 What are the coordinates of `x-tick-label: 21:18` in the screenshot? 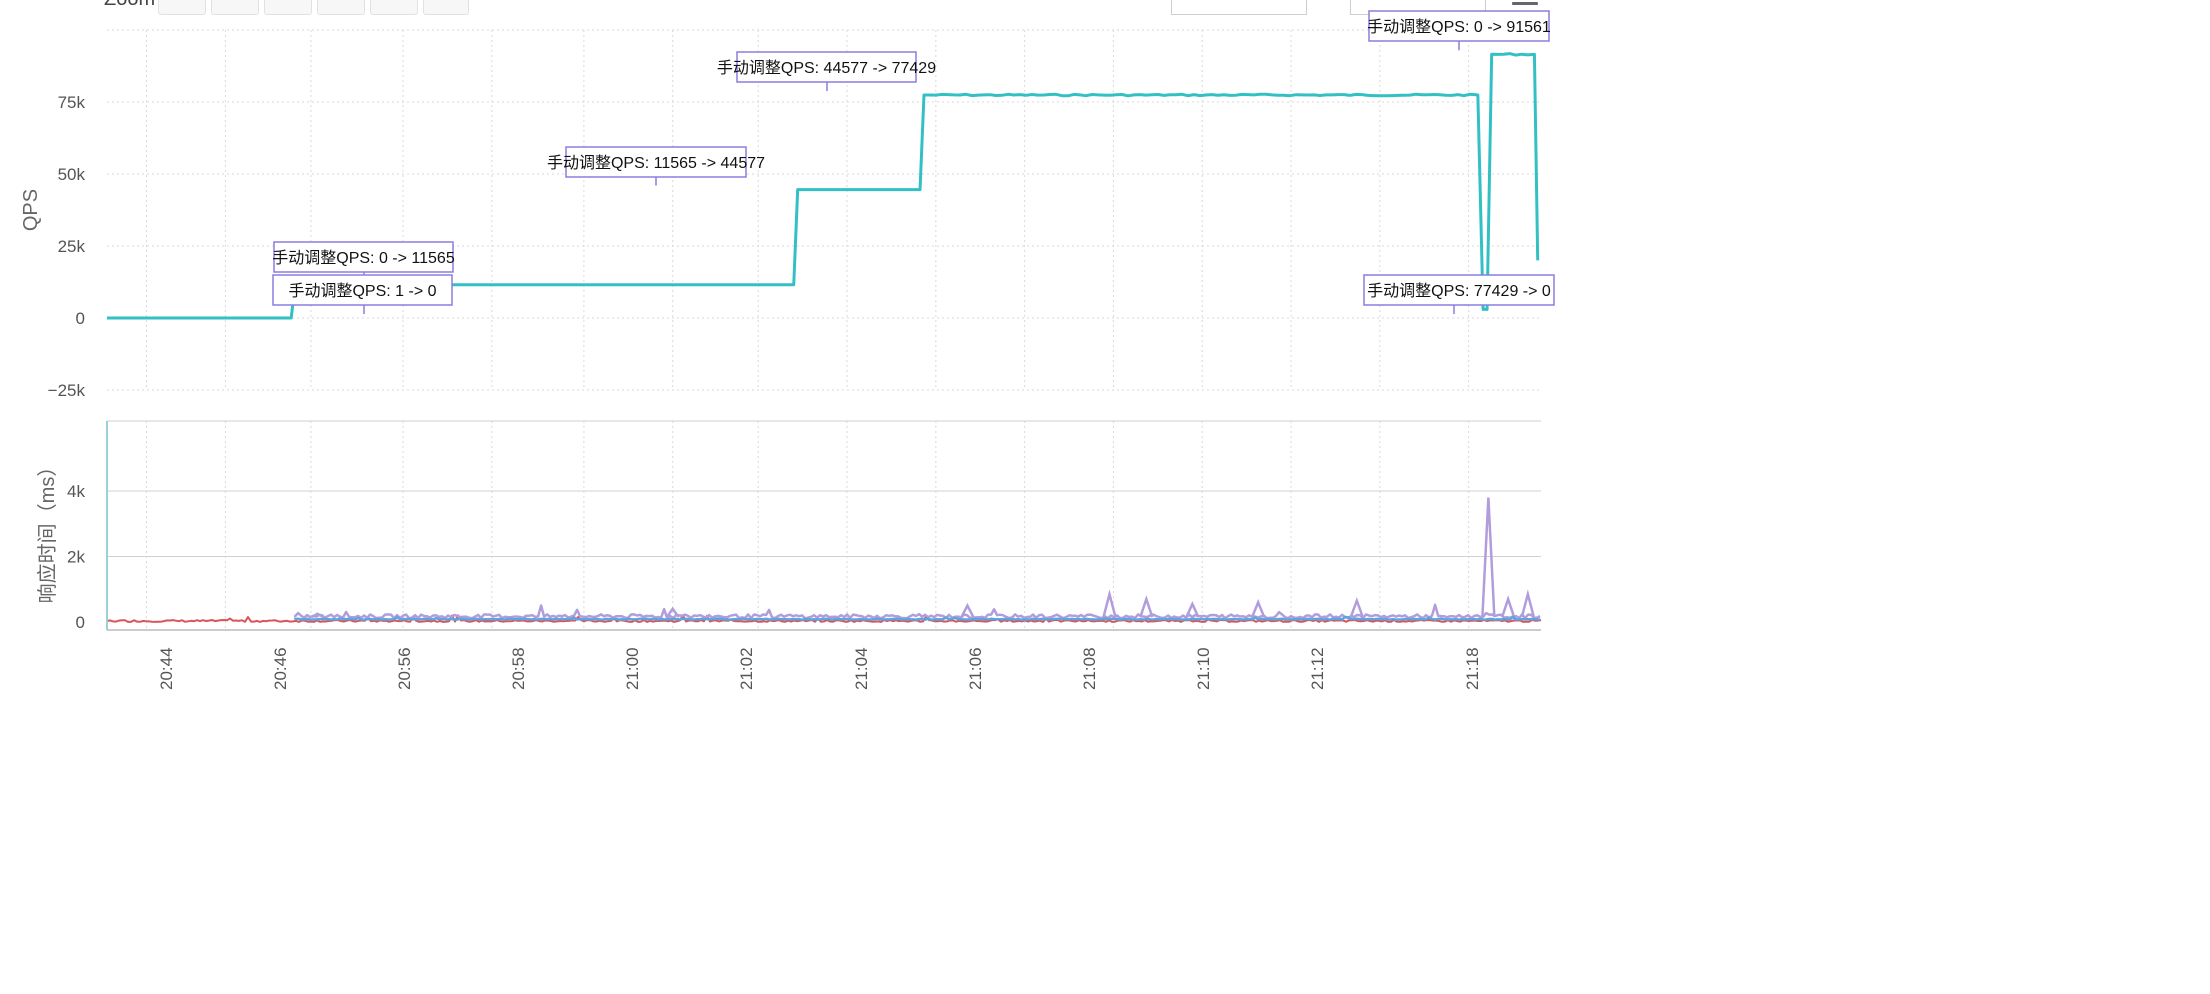 It's located at (1472, 668).